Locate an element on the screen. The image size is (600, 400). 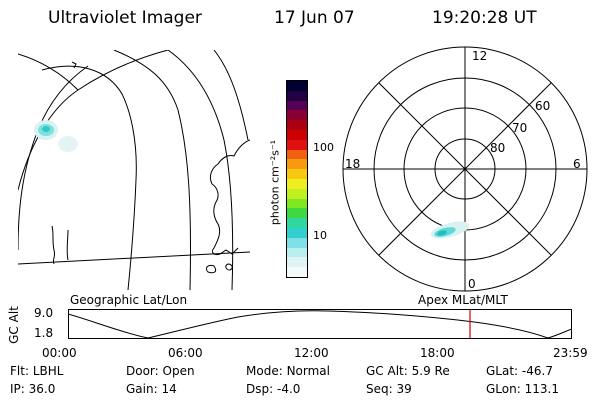
date-label: 17 Jun 07 is located at coordinates (314, 18).